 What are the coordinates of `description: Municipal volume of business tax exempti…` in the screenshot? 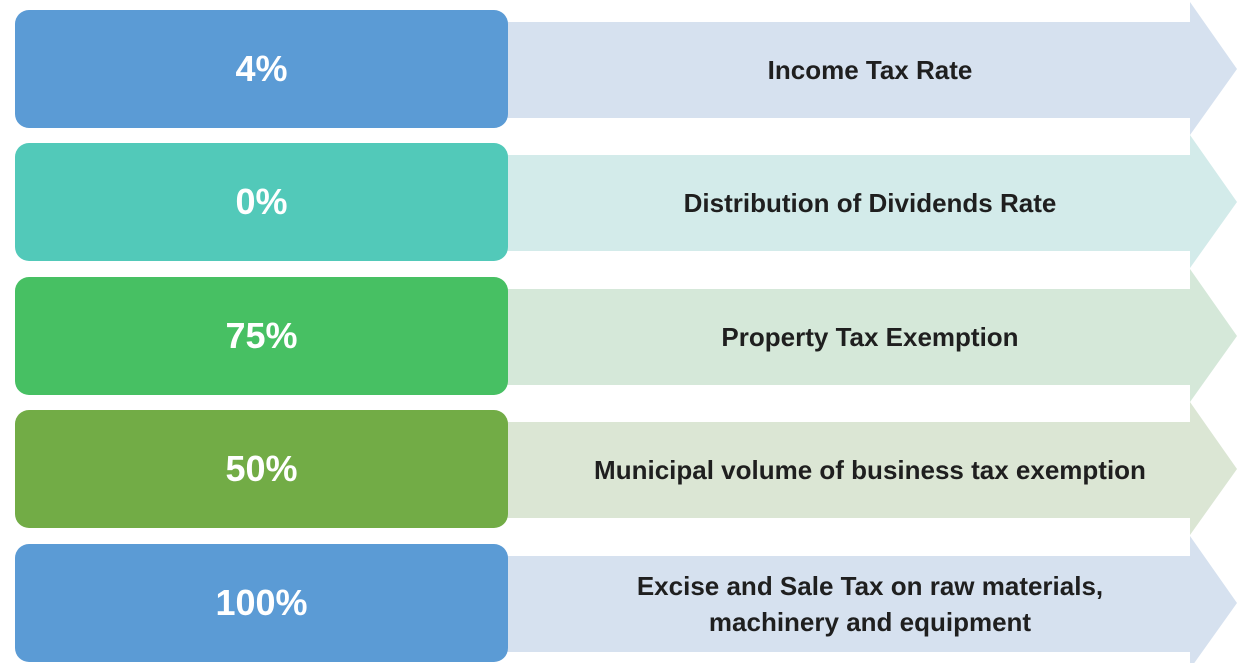 It's located at (870, 470).